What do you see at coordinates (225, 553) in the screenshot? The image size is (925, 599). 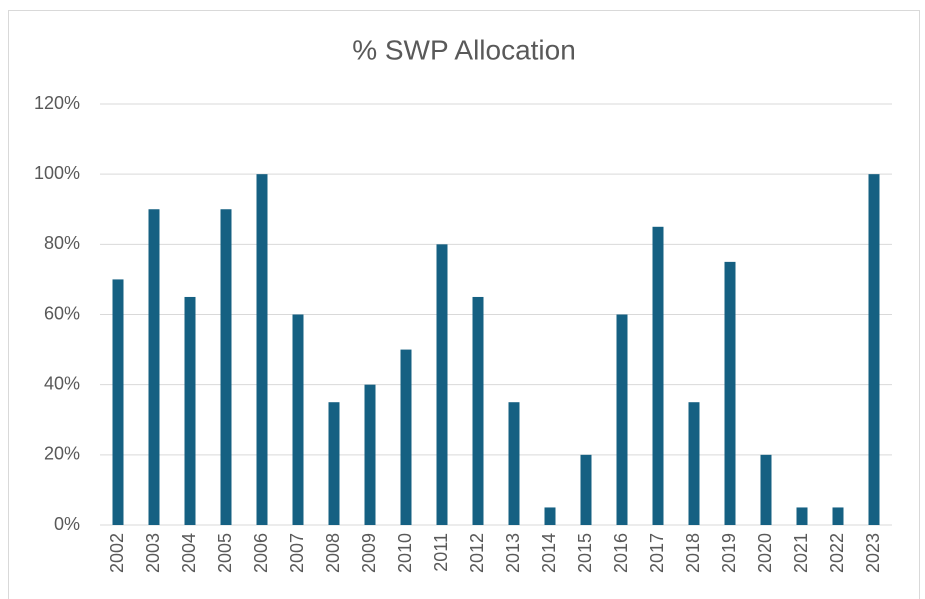 I see `x-tick-label: 2005` at bounding box center [225, 553].